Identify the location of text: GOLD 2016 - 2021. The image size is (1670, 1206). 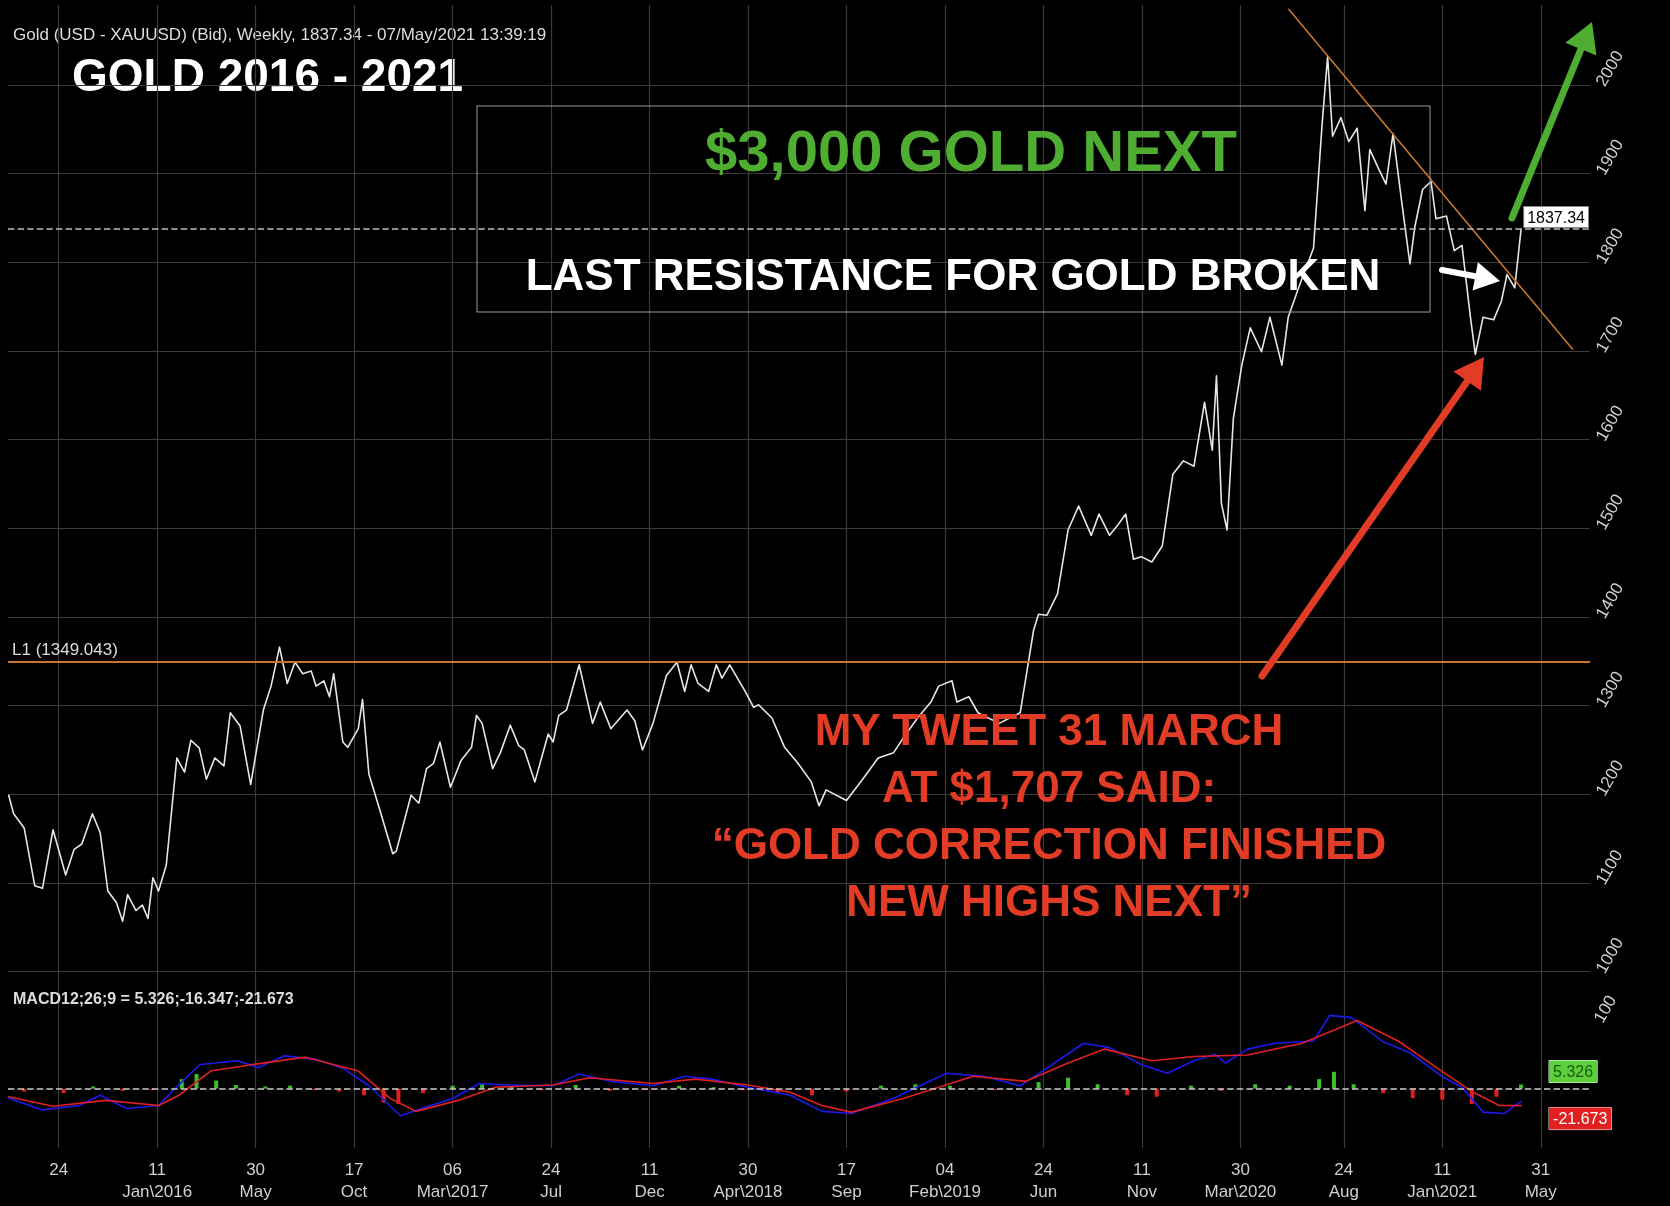
(268, 75).